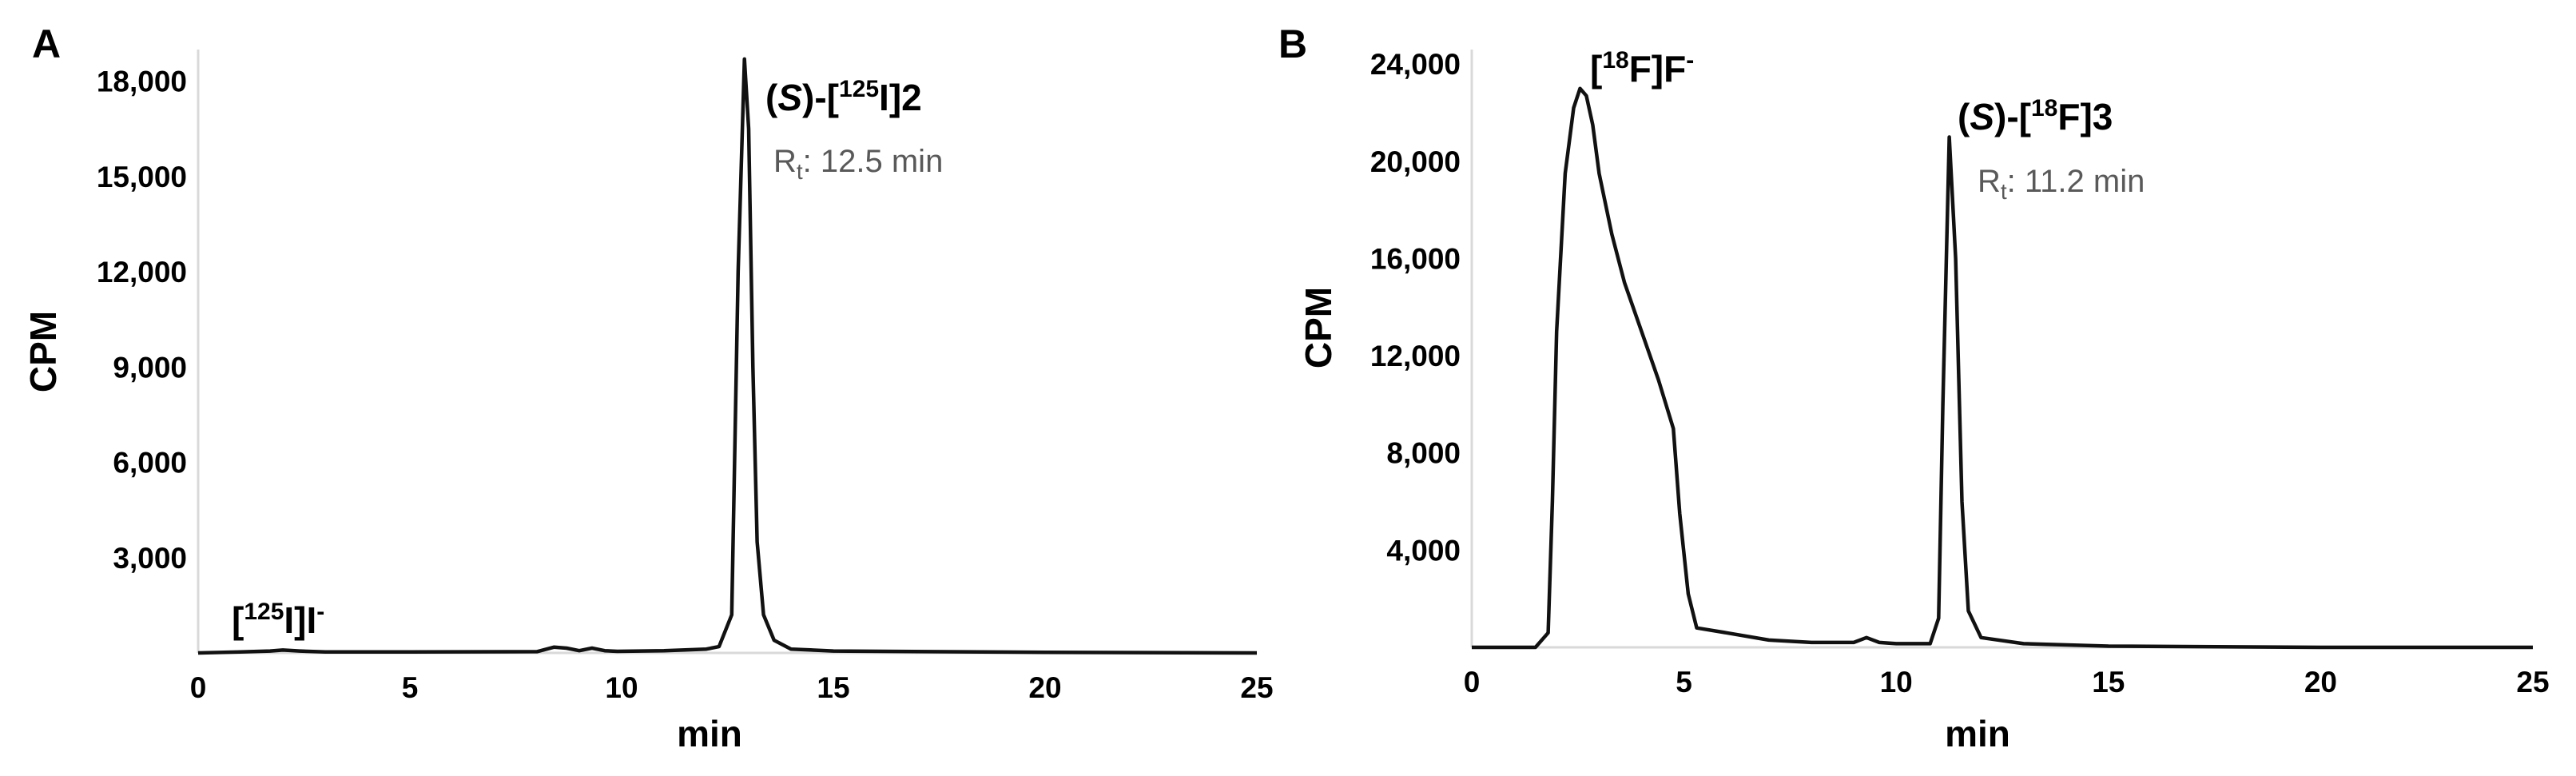 The height and width of the screenshot is (776, 2576). I want to click on panel-a-x-tick-label: 20, so click(1044, 687).